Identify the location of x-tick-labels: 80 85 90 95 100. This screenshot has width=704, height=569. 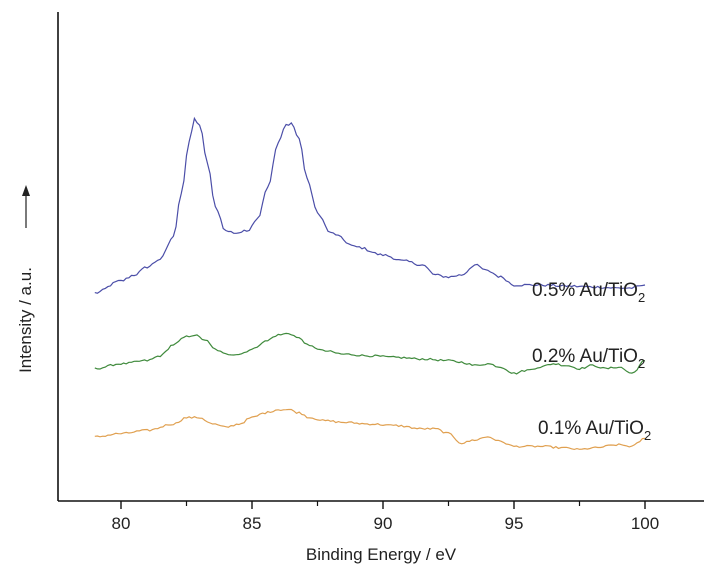
(386, 523).